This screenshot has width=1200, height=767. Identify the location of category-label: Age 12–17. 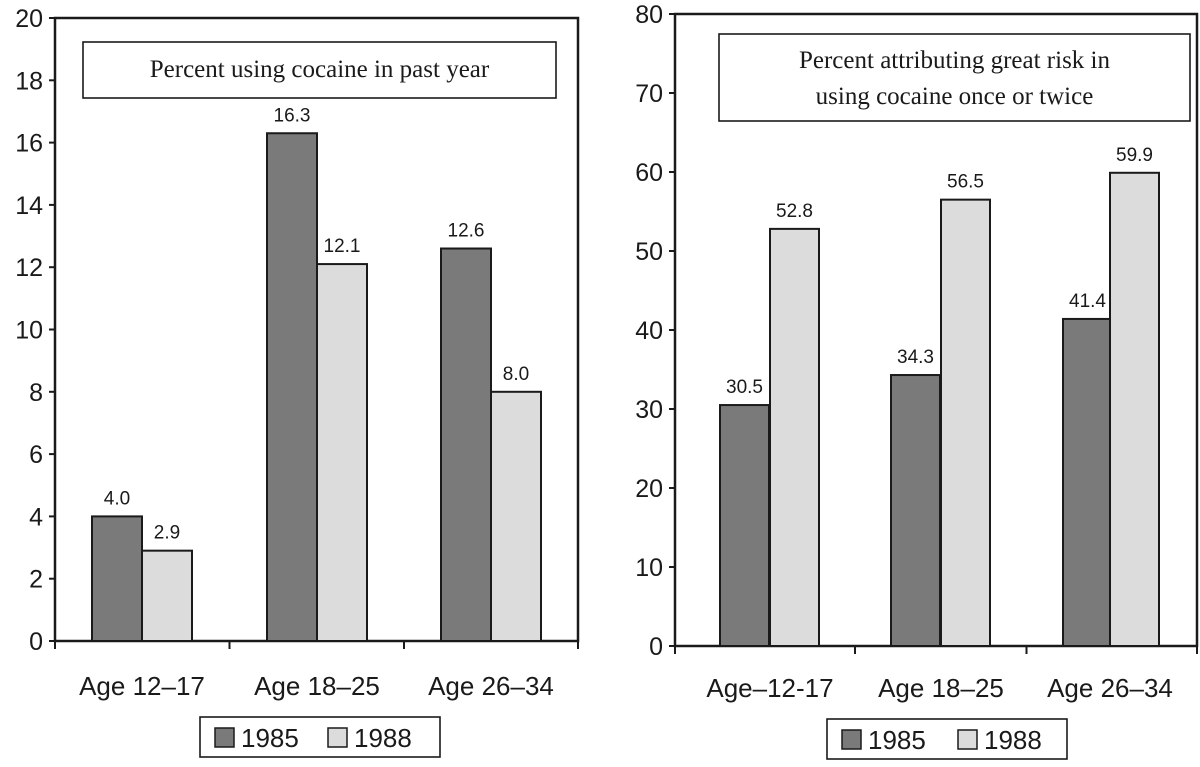
(142, 686).